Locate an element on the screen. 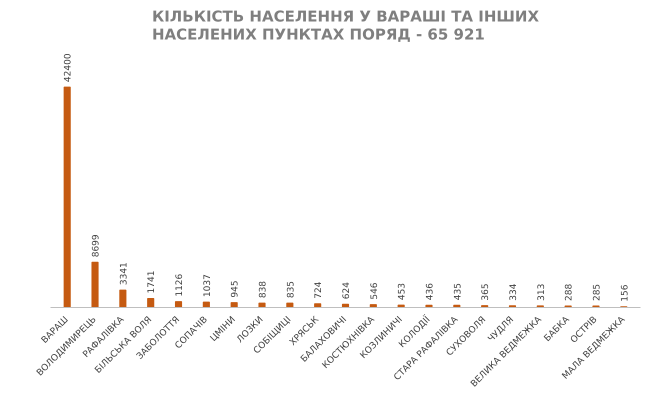  data-label: 365 is located at coordinates (486, 292).